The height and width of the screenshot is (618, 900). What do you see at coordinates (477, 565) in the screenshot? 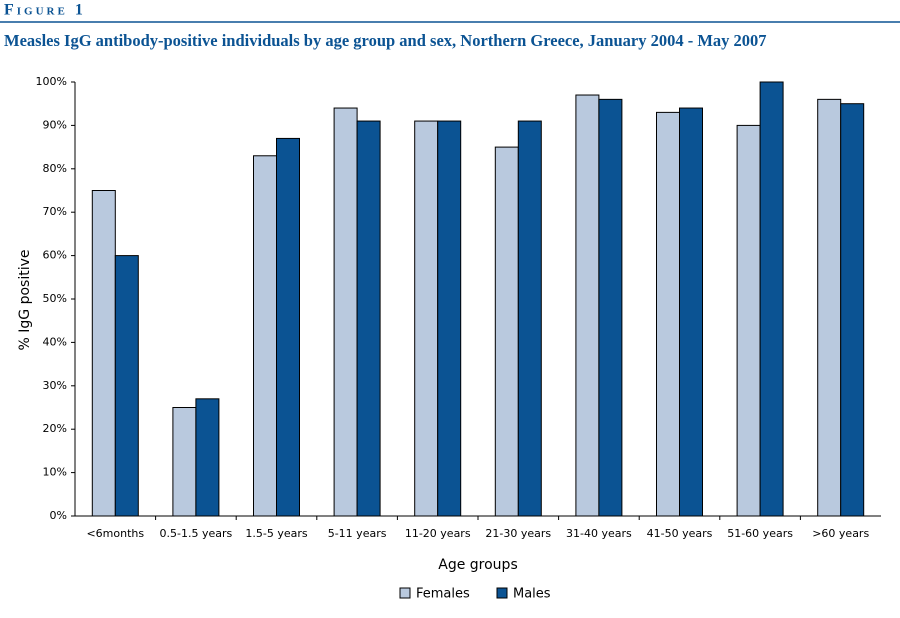
I see `x-axis-label: Age groups` at bounding box center [477, 565].